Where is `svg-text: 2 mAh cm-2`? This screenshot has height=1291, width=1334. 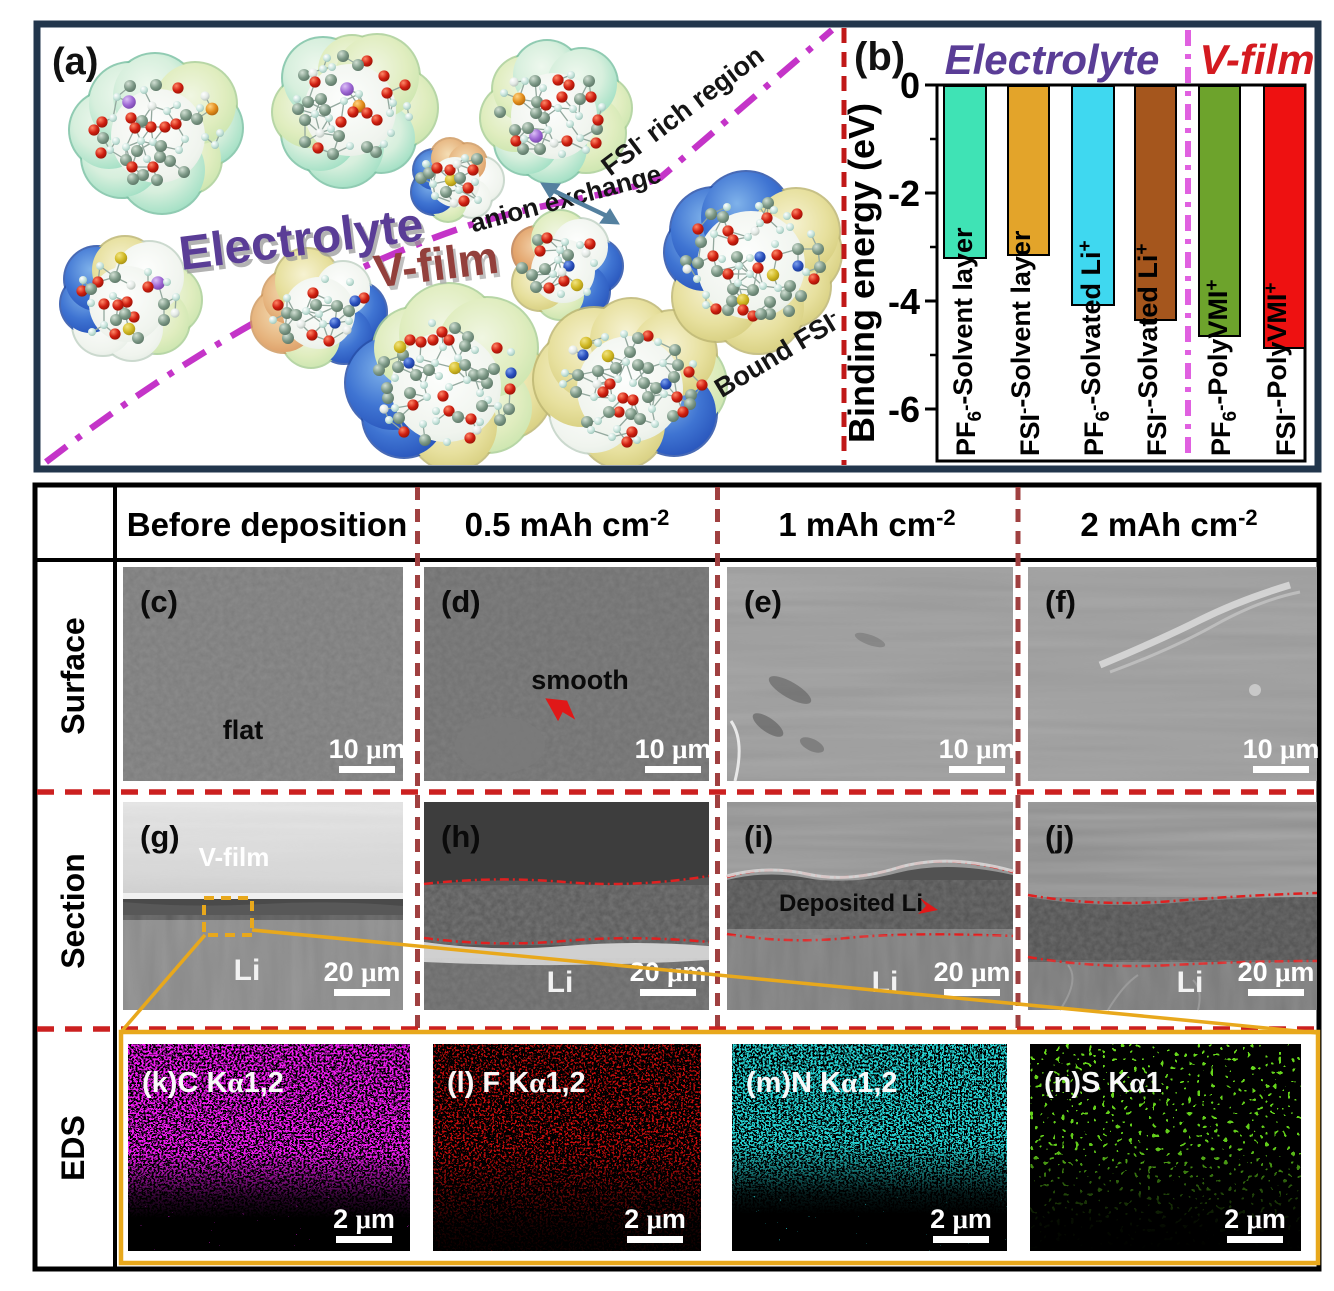 svg-text: 2 mAh cm-2 is located at coordinates (1168, 524).